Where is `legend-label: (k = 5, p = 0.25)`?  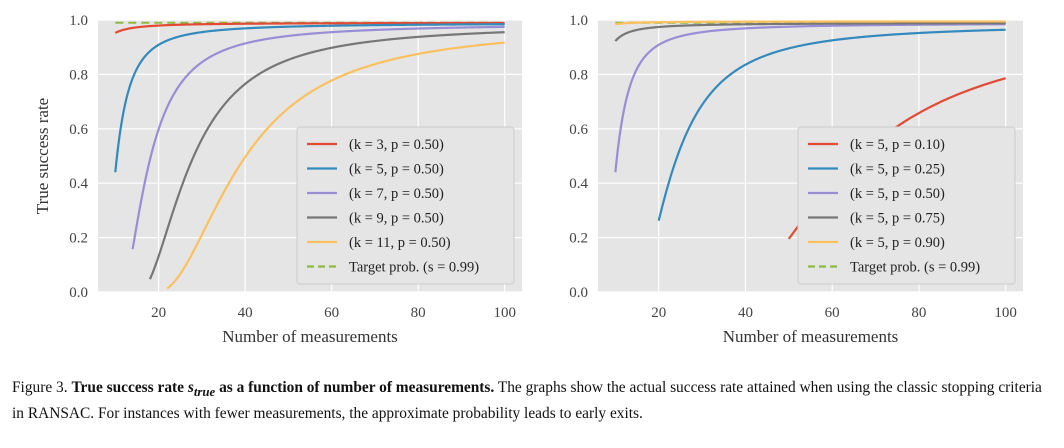
legend-label: (k = 5, p = 0.25) is located at coordinates (897, 170).